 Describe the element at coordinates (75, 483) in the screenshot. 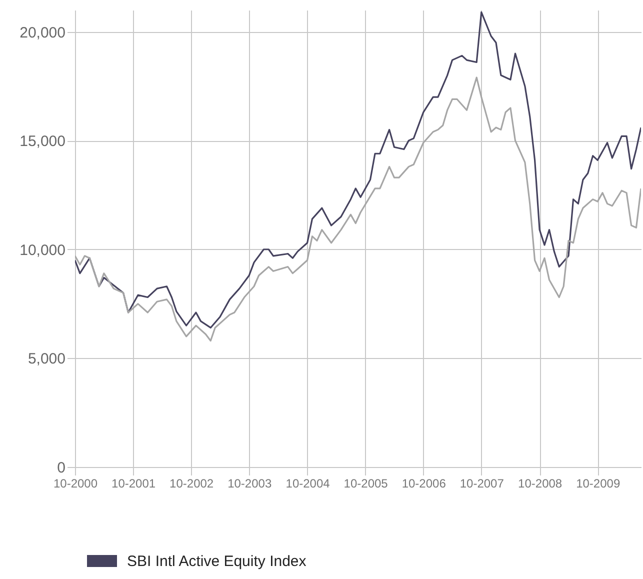

I see `x-tick-label: 10-2000` at that location.